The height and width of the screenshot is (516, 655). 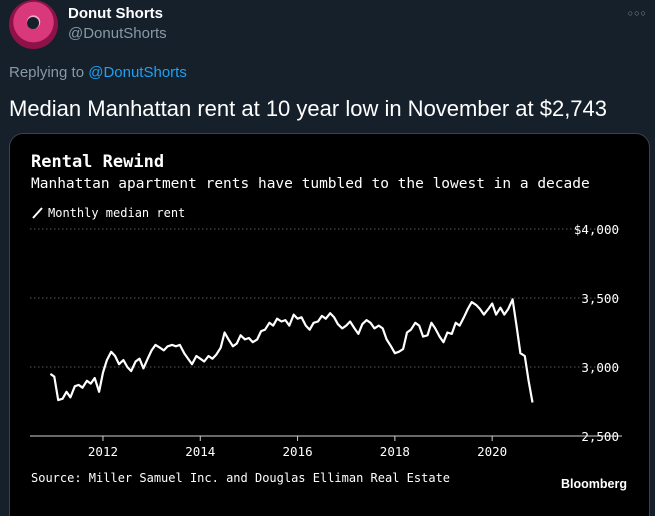 What do you see at coordinates (117, 33) in the screenshot?
I see `author-handle: @DonutShorts` at bounding box center [117, 33].